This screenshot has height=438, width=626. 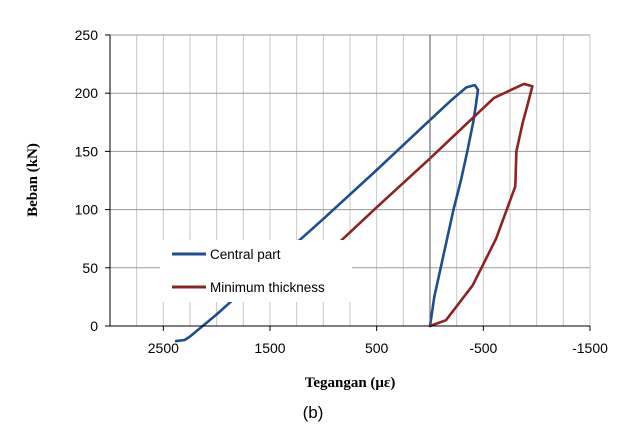 I want to click on y-axis-title: Beban (kN), so click(x=33, y=180).